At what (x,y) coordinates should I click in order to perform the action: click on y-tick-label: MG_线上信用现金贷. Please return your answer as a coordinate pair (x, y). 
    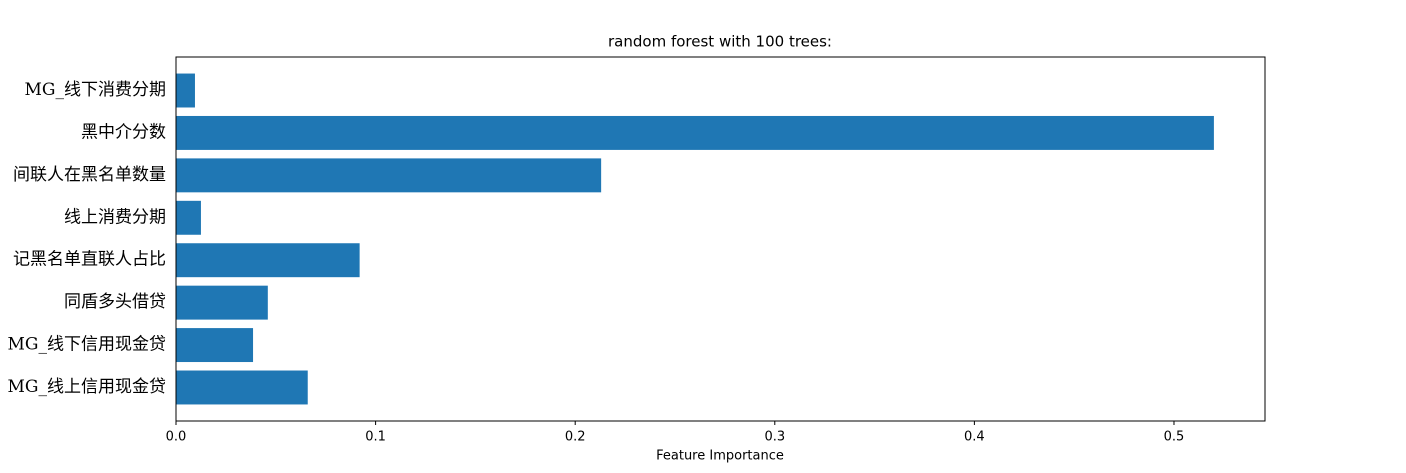
    Looking at the image, I should click on (87, 387).